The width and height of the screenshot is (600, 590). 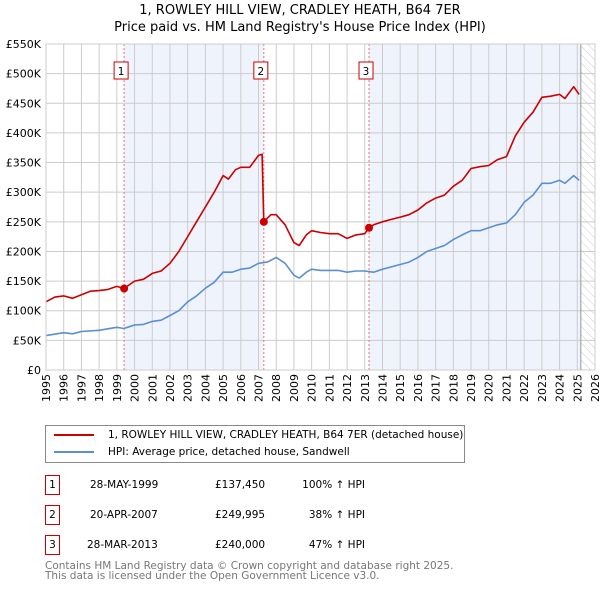 What do you see at coordinates (587, 207) in the screenshot?
I see `forecast-hatch` at bounding box center [587, 207].